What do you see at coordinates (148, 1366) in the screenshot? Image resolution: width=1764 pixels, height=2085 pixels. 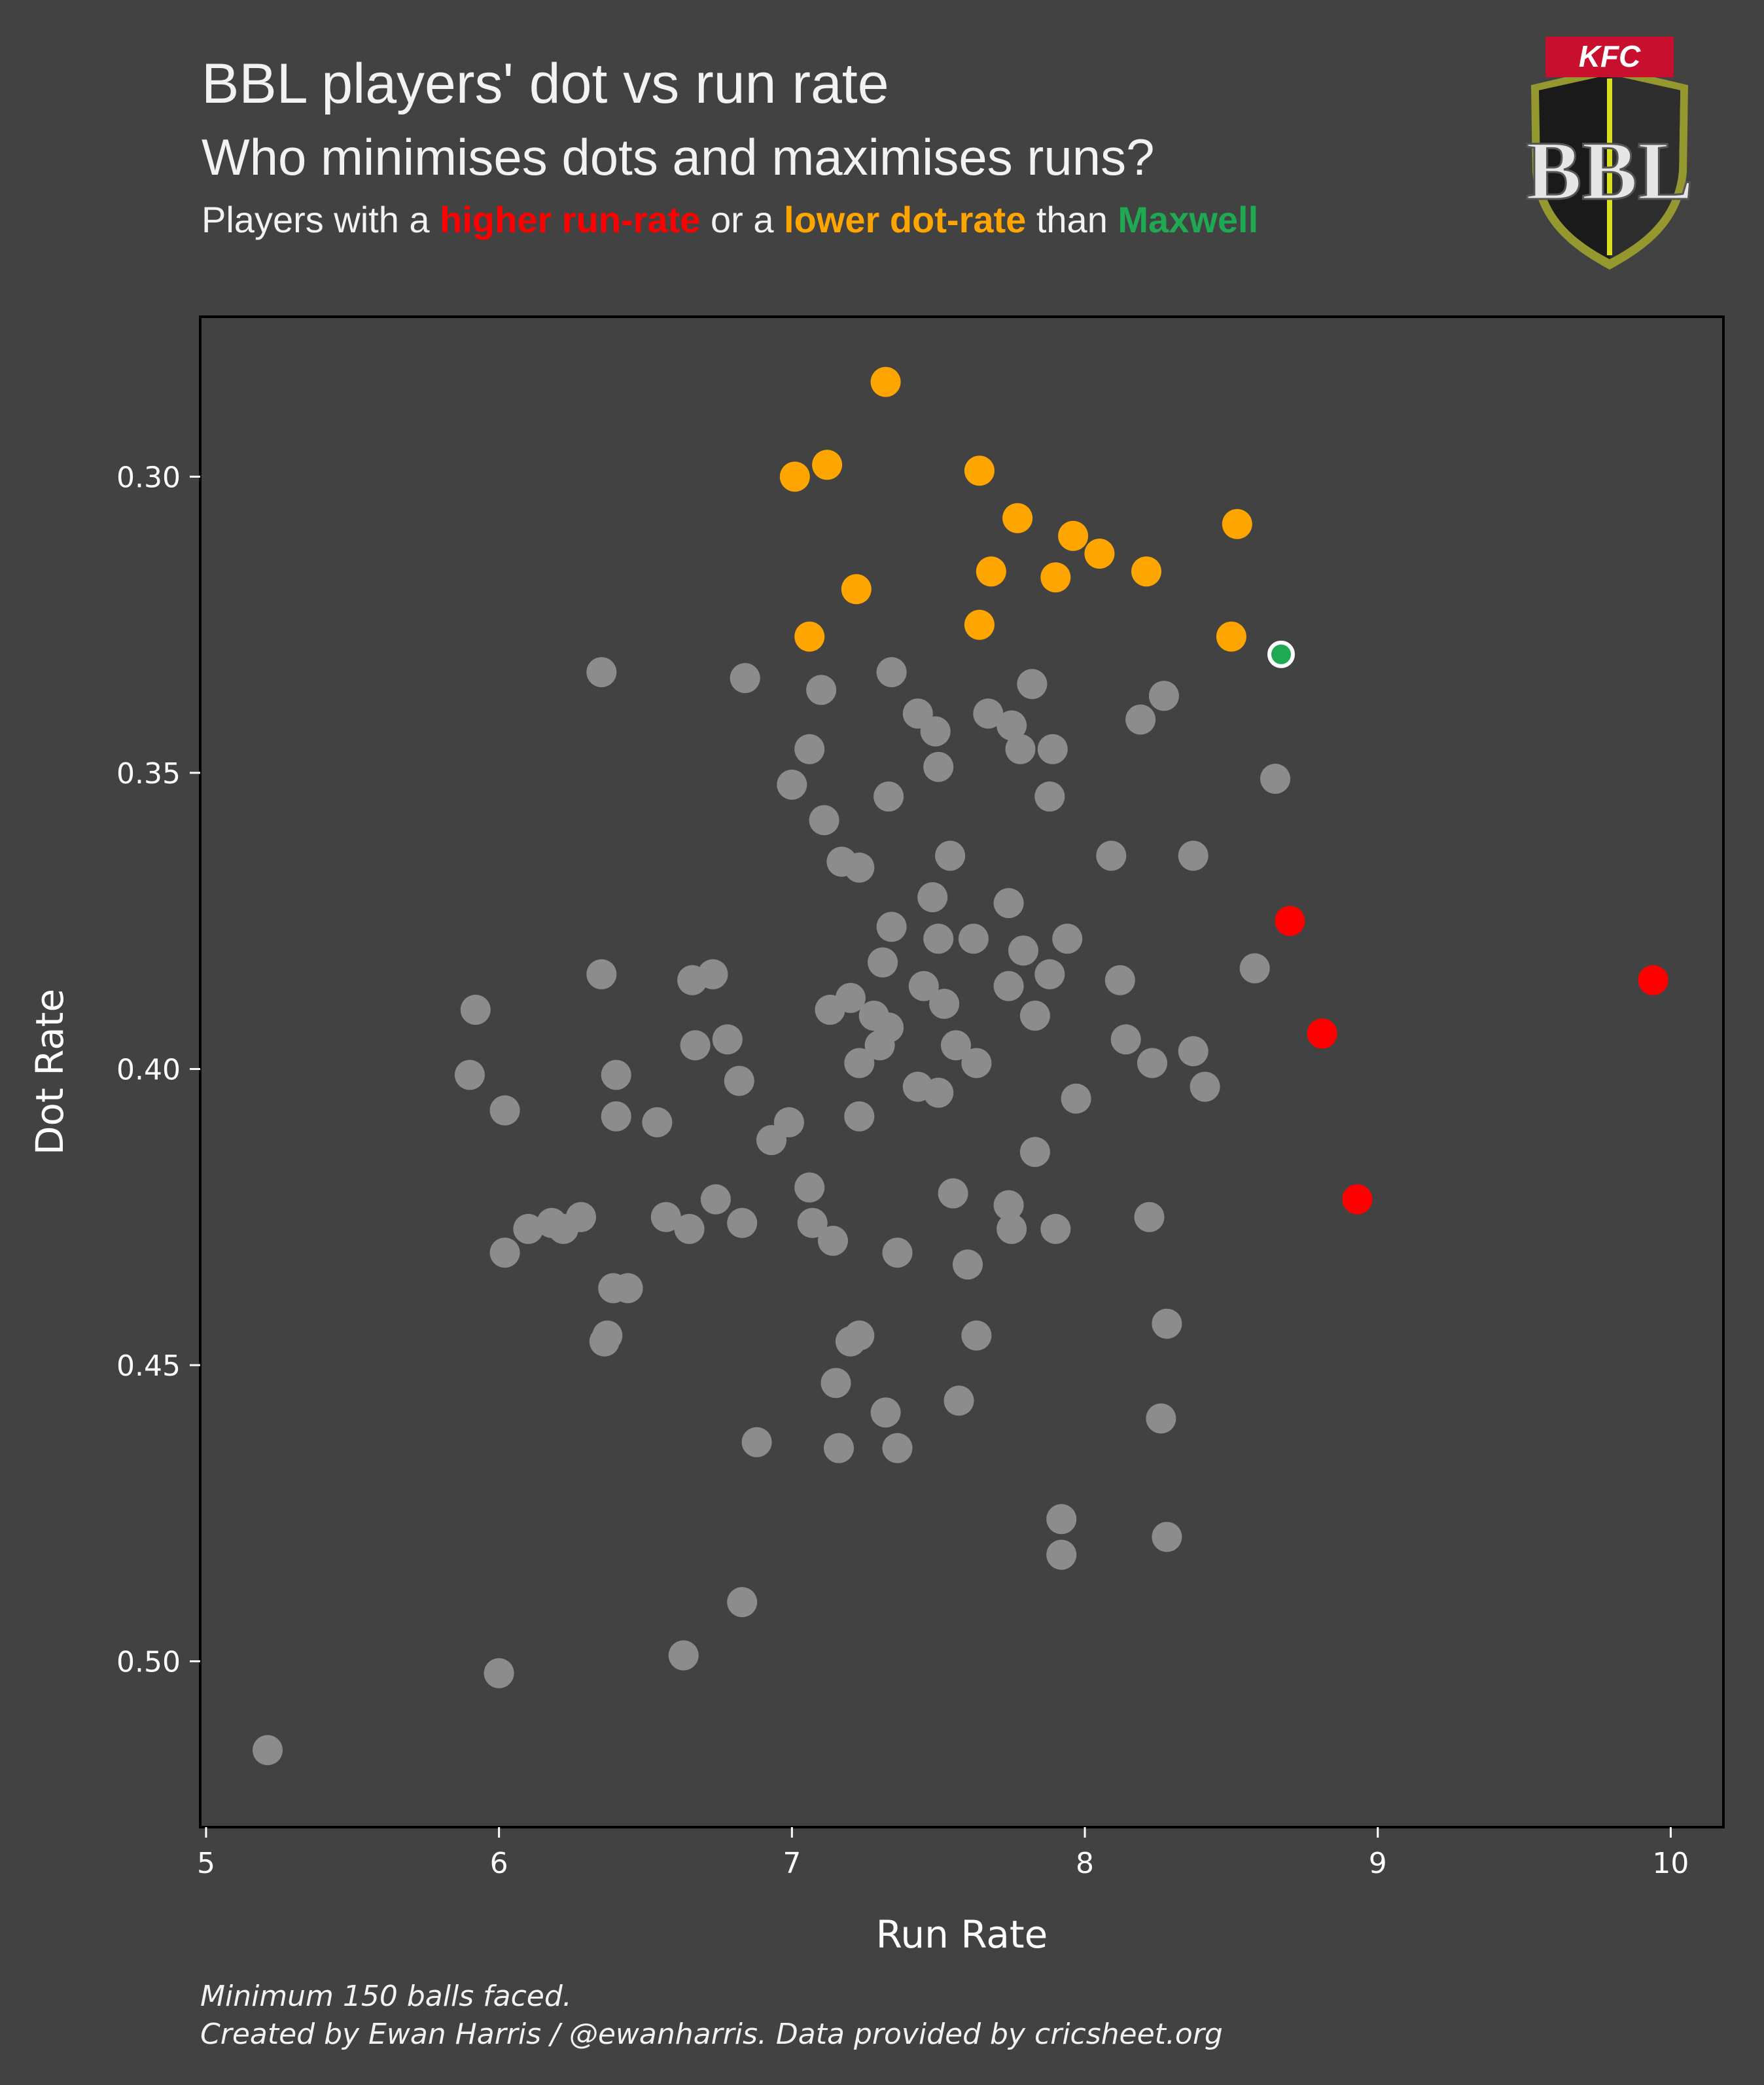 I see `y-tick-label: 0.45` at bounding box center [148, 1366].